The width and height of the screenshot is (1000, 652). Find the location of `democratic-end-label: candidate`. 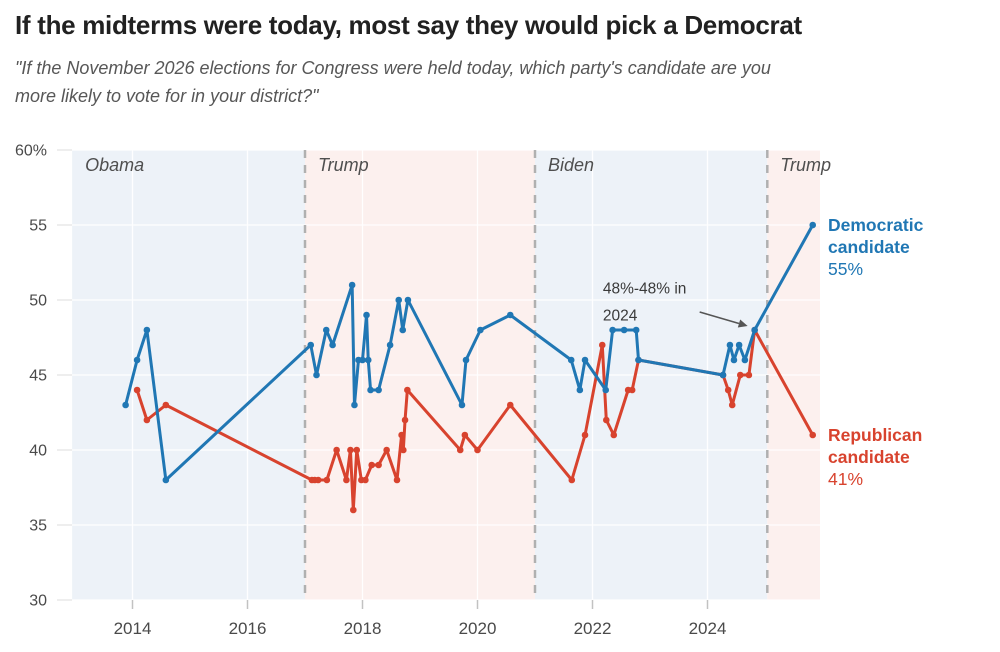

democratic-end-label: candidate is located at coordinates (869, 247).